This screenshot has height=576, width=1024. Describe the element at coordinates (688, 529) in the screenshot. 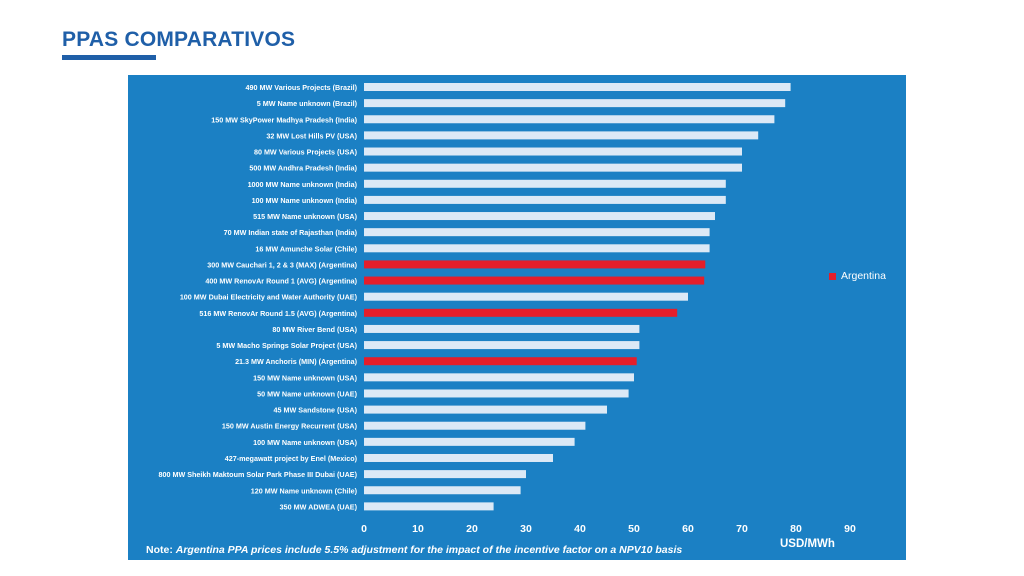

I see `x-tick-label: 60` at that location.